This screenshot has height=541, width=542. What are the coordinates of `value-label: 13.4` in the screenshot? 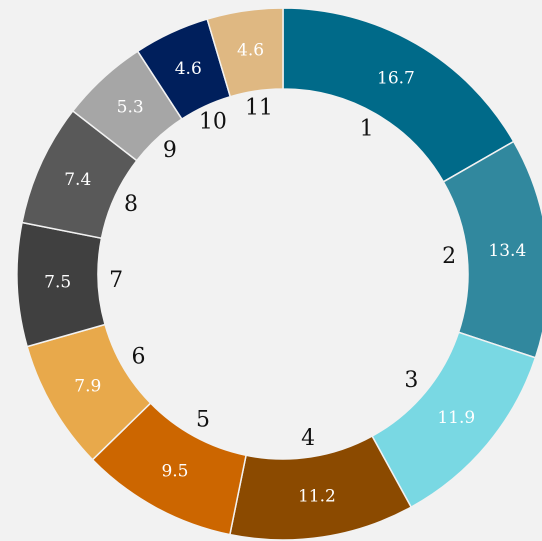 It's located at (507, 251).